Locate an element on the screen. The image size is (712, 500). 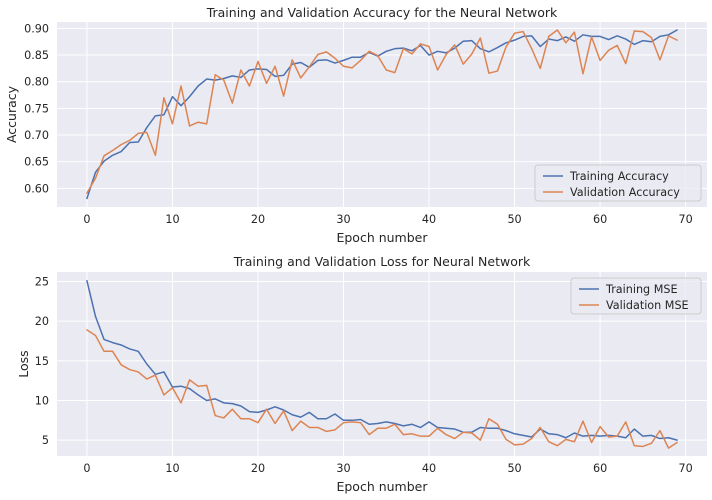
chart-1-y-tick-label: 0.60 is located at coordinates (36, 188).